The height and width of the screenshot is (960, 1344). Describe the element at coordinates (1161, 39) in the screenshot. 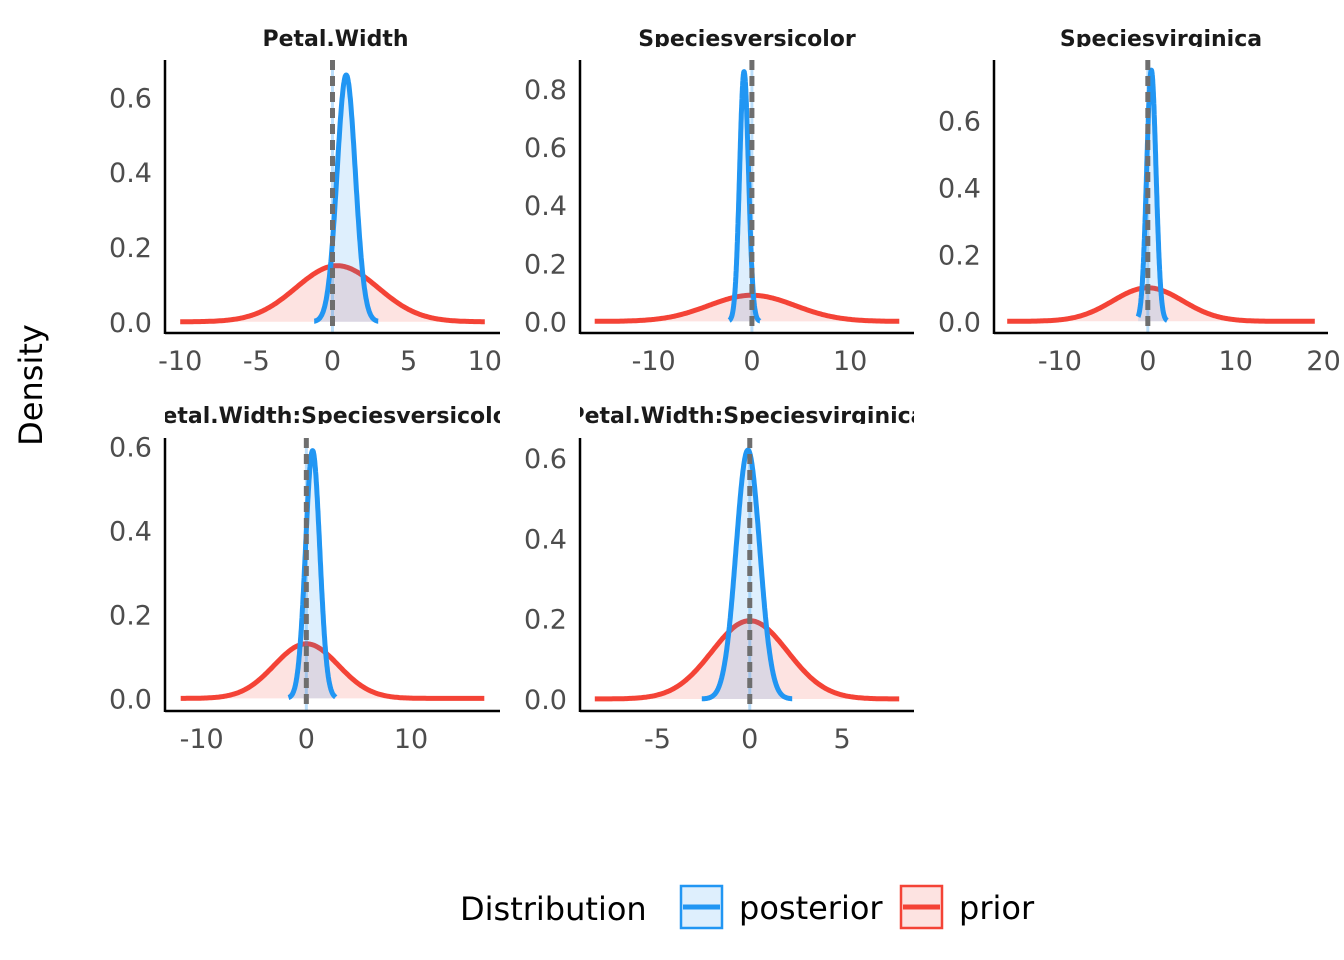

I see `facet-title: Speciesvirginica` at that location.